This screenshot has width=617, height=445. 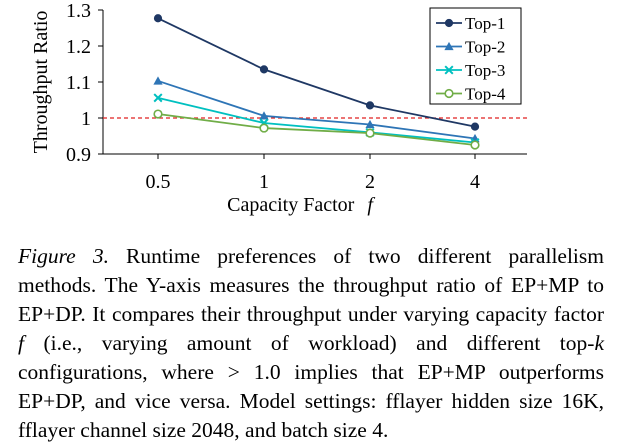 I want to click on x-tick-label: 4, so click(x=475, y=182).